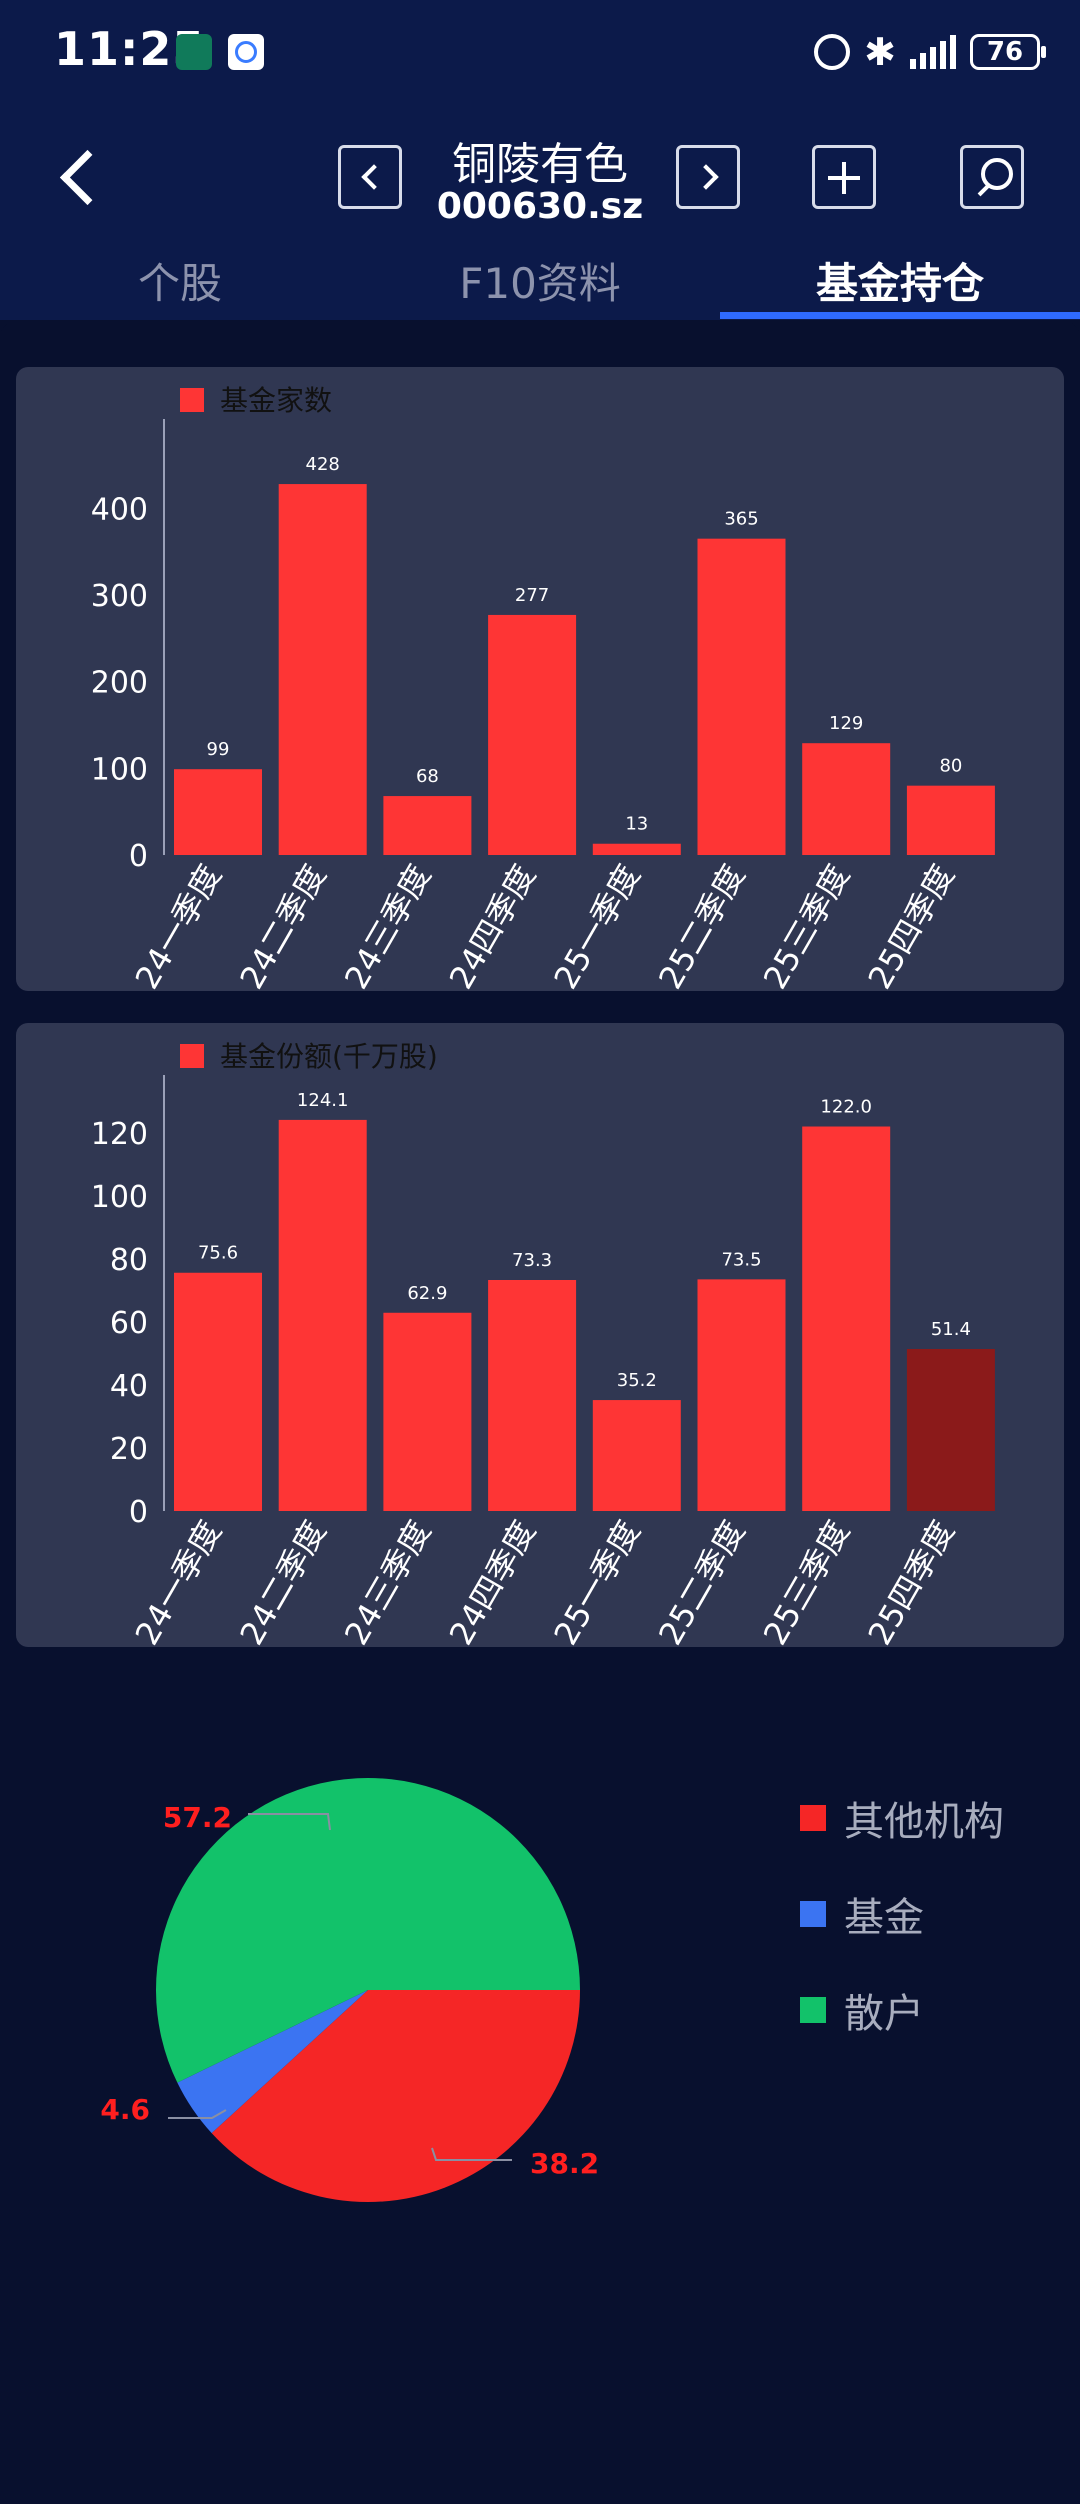 This screenshot has width=1080, height=2504. What do you see at coordinates (844, 177) in the screenshot?
I see `add-watchlist-button` at bounding box center [844, 177].